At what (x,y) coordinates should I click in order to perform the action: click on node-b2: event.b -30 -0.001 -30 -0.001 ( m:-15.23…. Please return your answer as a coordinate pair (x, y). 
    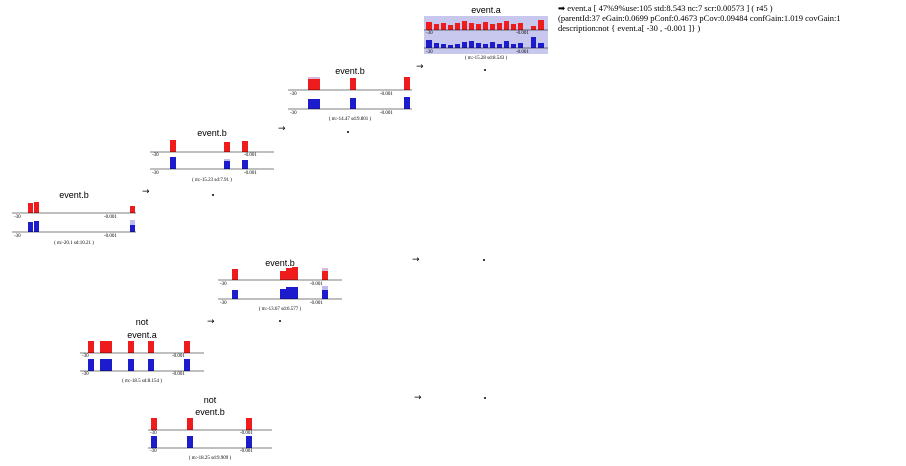
    Looking at the image, I should click on (212, 158).